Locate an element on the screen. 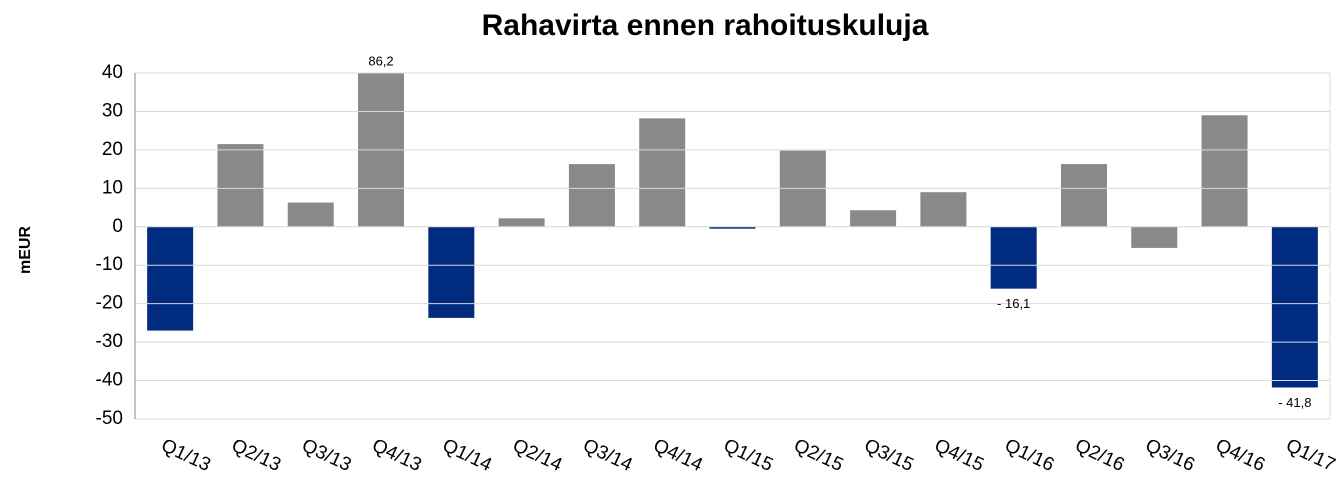 This screenshot has width=1341, height=481. y-tick-label: 30 is located at coordinates (112, 110).